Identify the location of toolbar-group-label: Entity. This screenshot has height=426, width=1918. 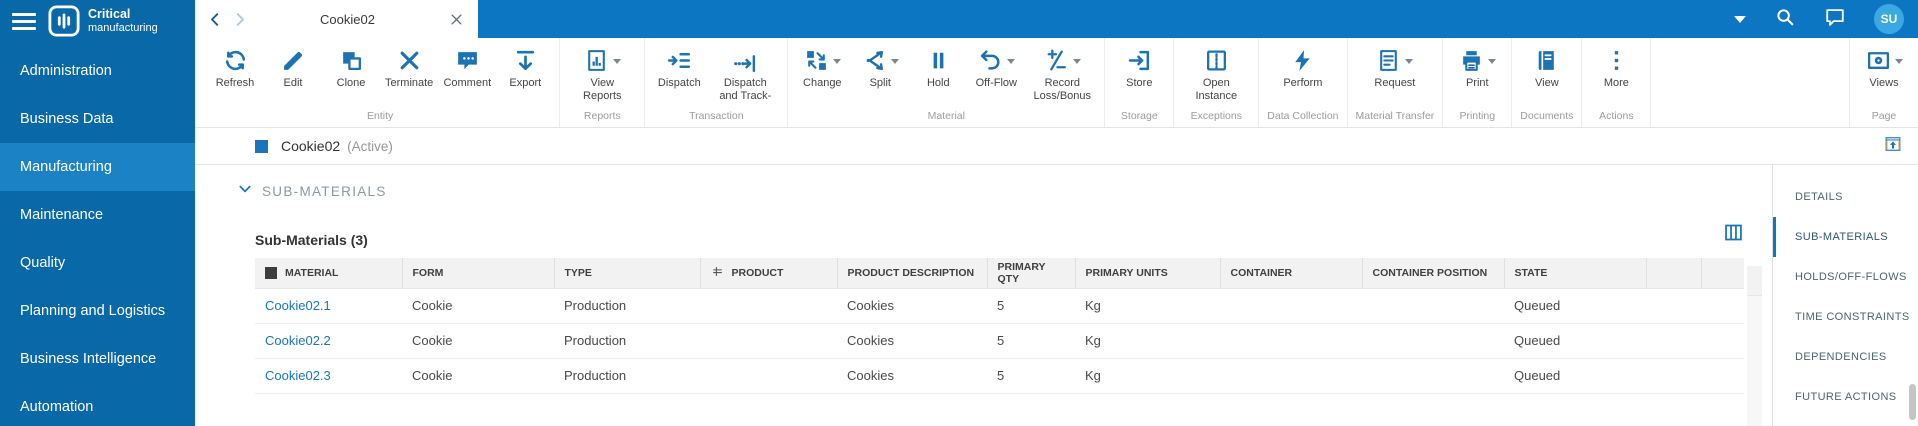
(380, 116).